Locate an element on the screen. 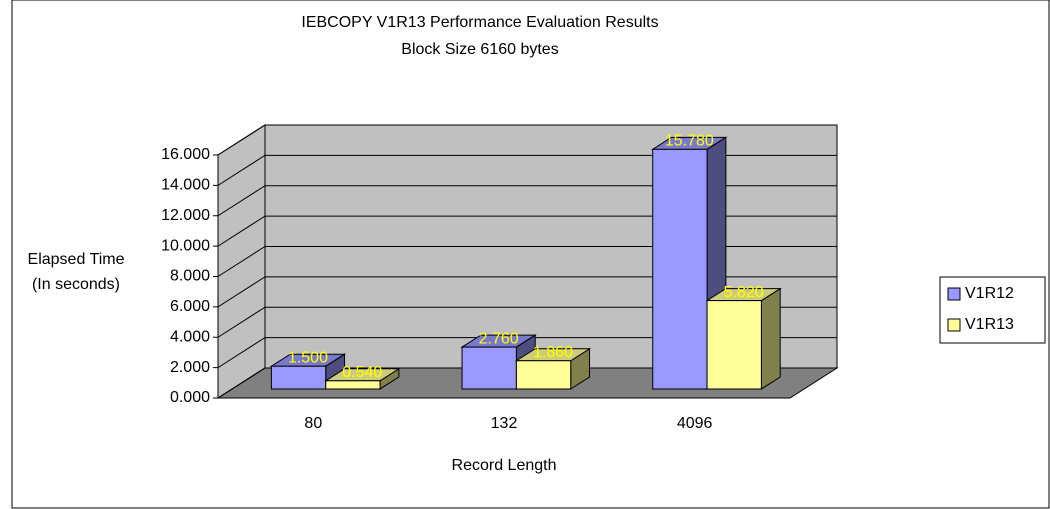 This screenshot has height=509, width=1050. y-tick-label: 0.000 is located at coordinates (190, 397).